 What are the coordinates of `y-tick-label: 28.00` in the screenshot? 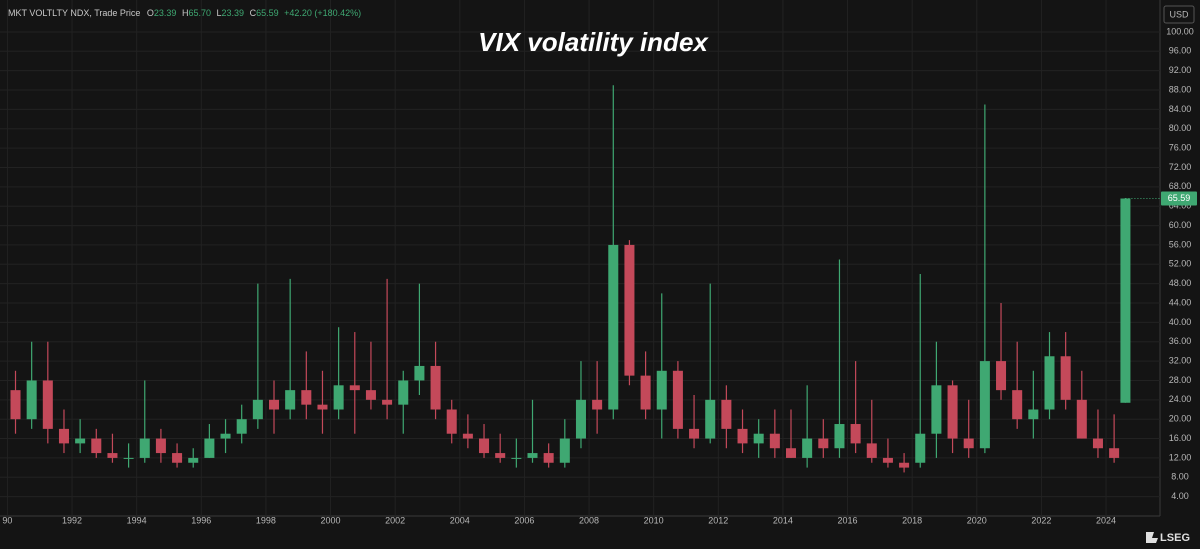 It's located at (1180, 380).